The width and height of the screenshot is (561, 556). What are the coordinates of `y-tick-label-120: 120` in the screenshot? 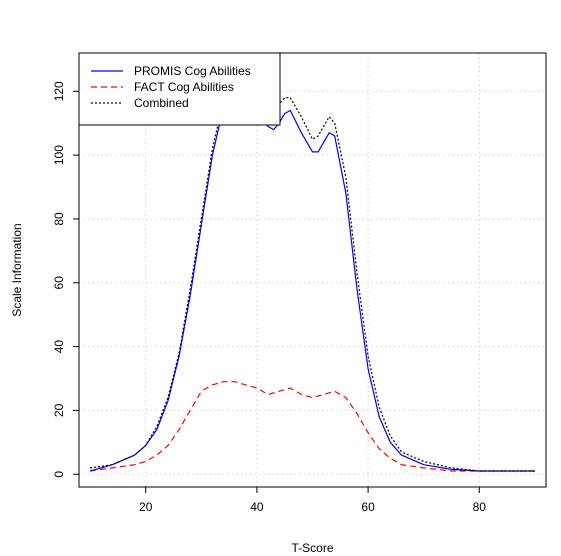 It's located at (59, 91).